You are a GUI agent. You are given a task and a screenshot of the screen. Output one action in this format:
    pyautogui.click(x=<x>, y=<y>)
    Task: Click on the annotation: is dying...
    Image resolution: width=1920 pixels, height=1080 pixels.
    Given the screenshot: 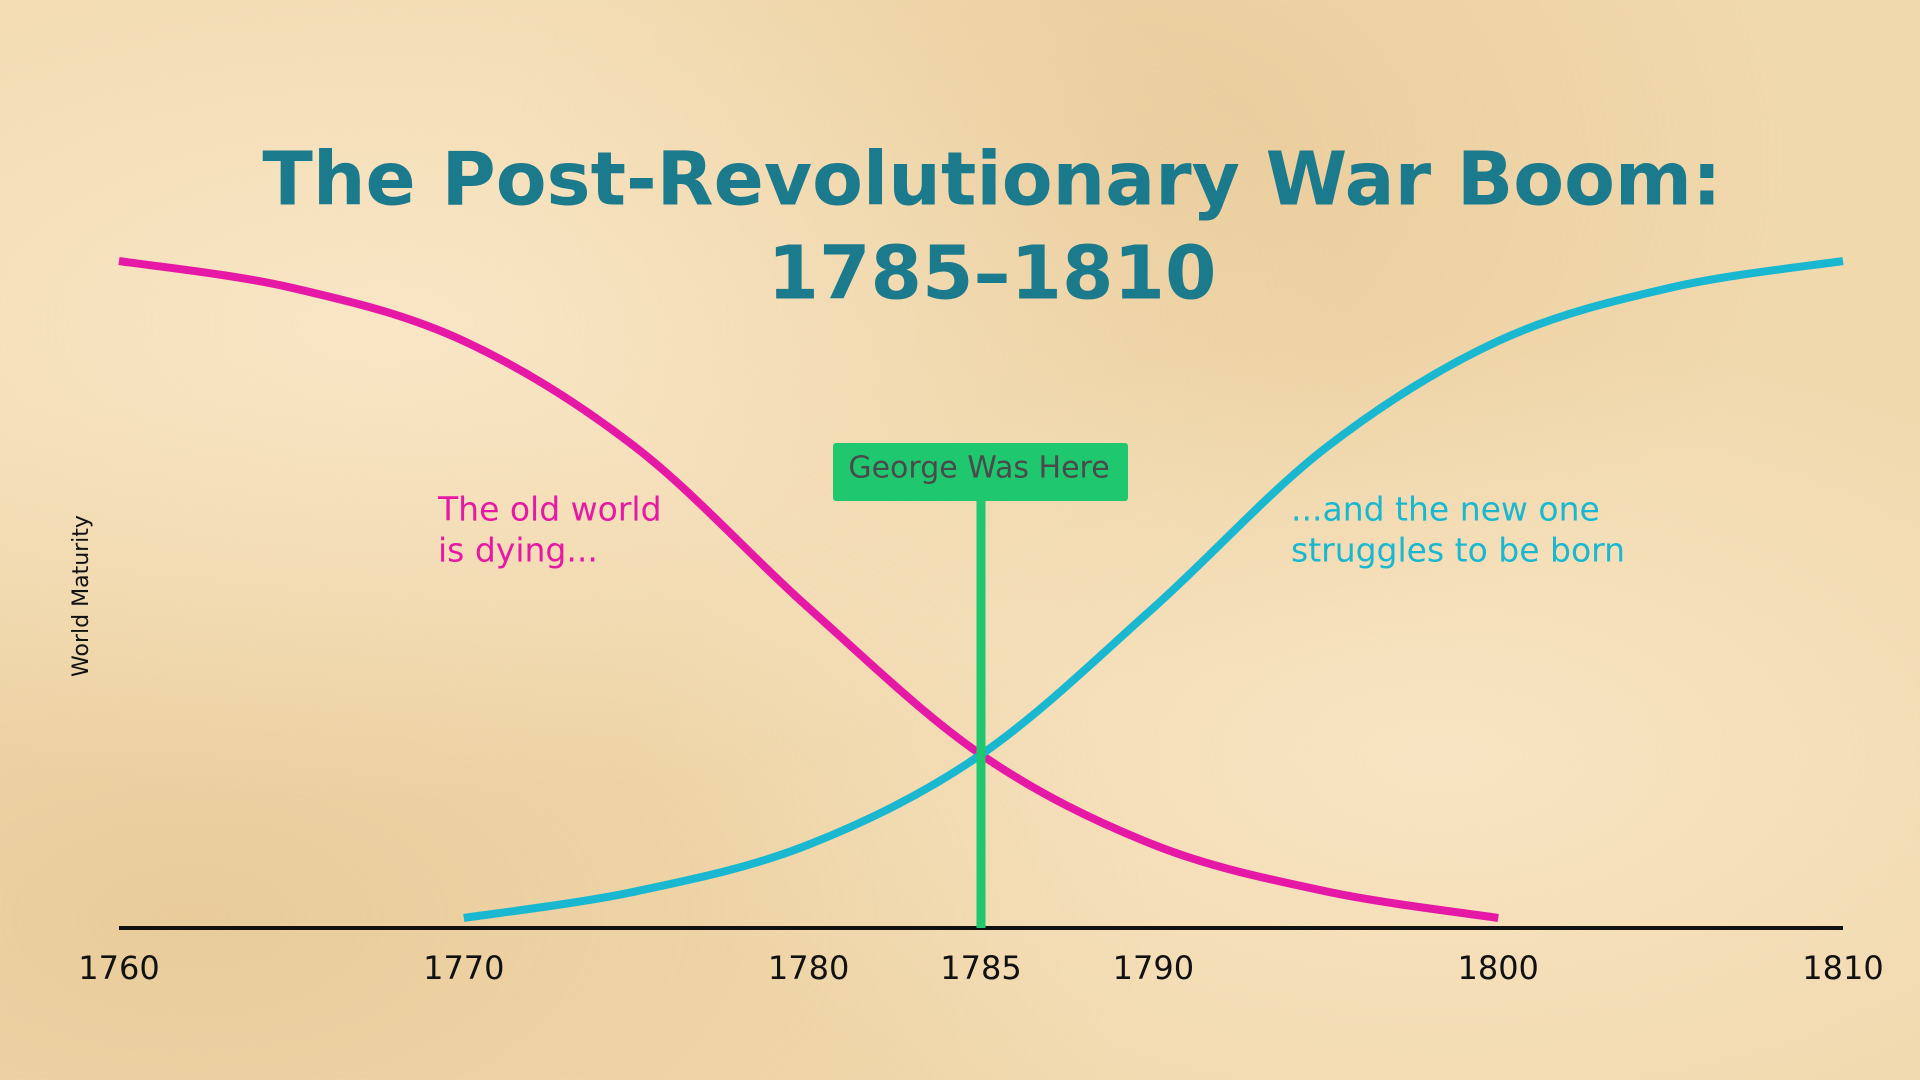 What is the action you would take?
    pyautogui.click(x=518, y=550)
    